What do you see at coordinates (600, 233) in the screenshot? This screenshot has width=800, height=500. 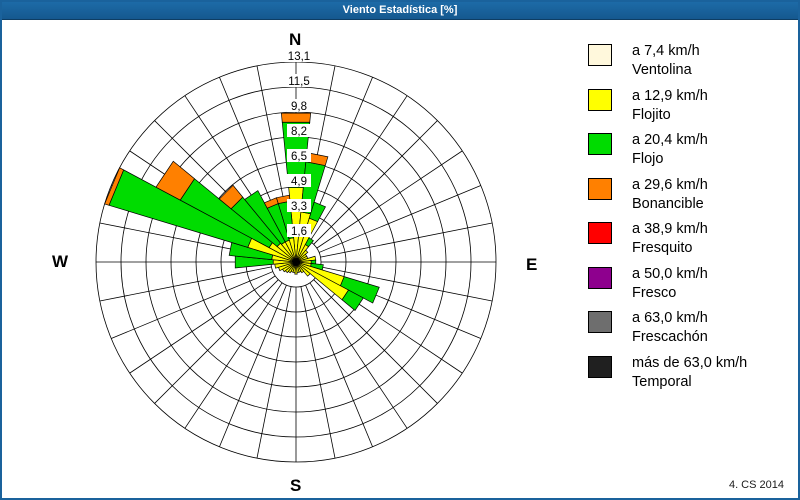 I see `legend-swatch-fresquito` at bounding box center [600, 233].